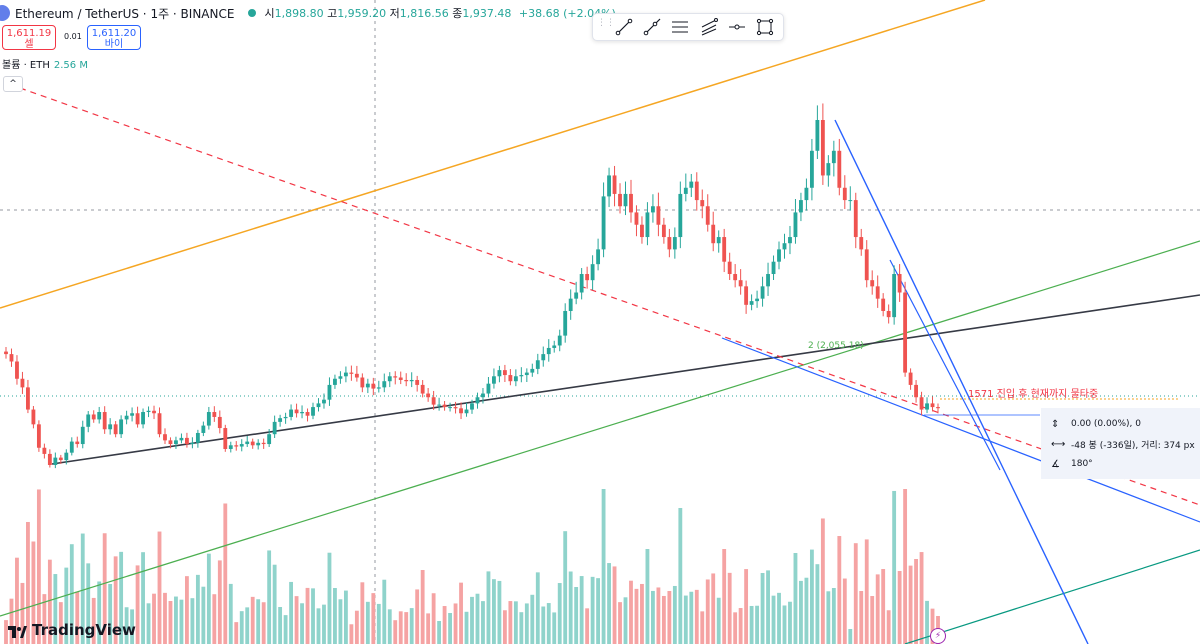 The width and height of the screenshot is (1200, 644). What do you see at coordinates (487, 13) in the screenshot?
I see `close-value: 1,937.48` at bounding box center [487, 13].